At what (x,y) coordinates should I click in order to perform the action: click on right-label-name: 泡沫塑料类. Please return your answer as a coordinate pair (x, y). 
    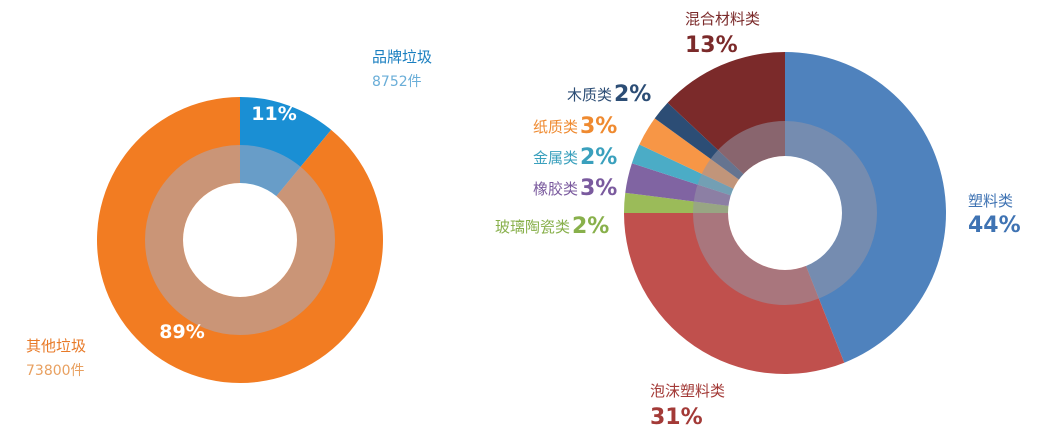
    Looking at the image, I should click on (687, 391).